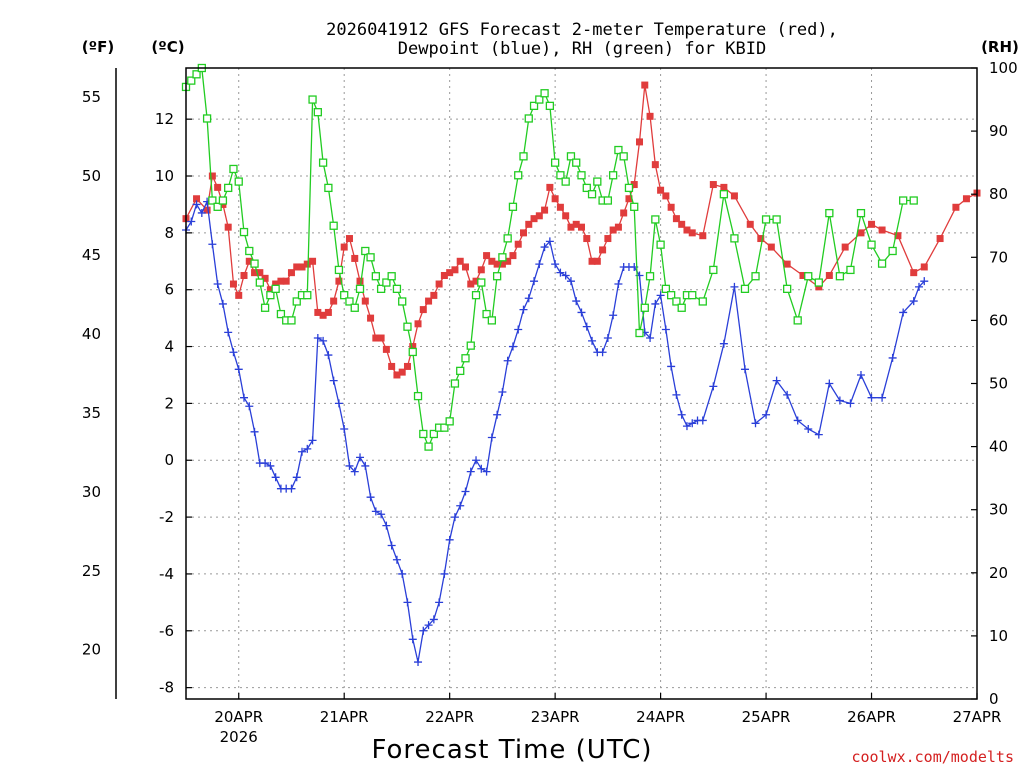  Describe the element at coordinates (167, 47) in the screenshot. I see `celsius-unit-label: (ºC)` at that location.